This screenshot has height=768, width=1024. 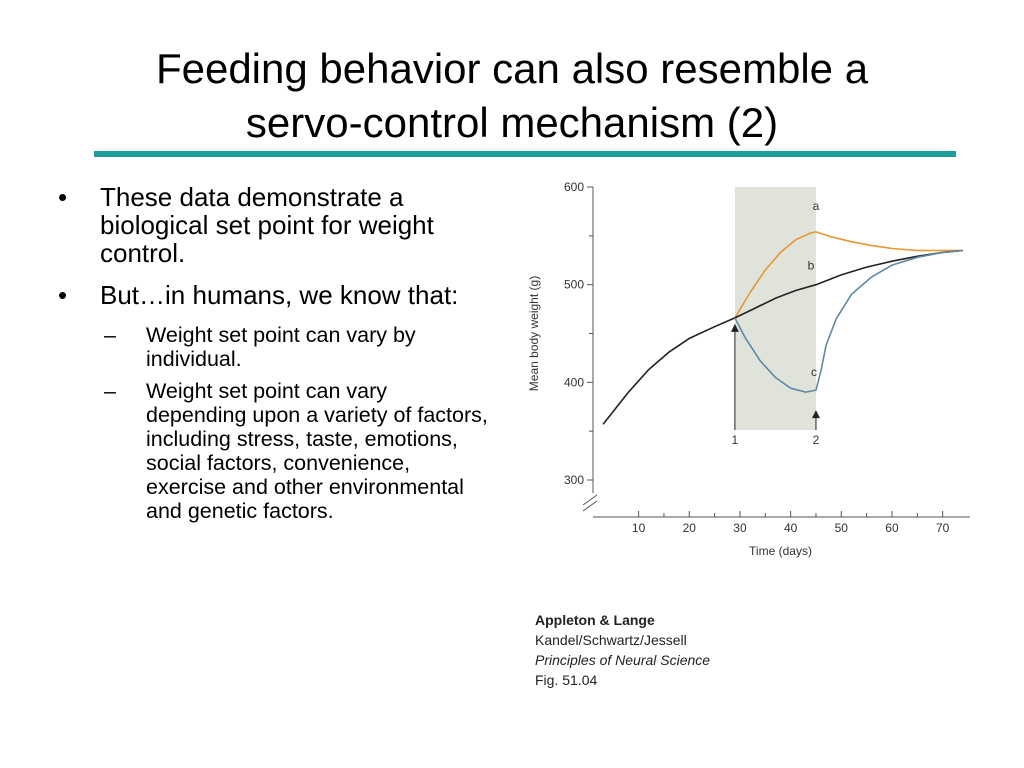 I want to click on y-tick-label: 600, so click(x=574, y=187).